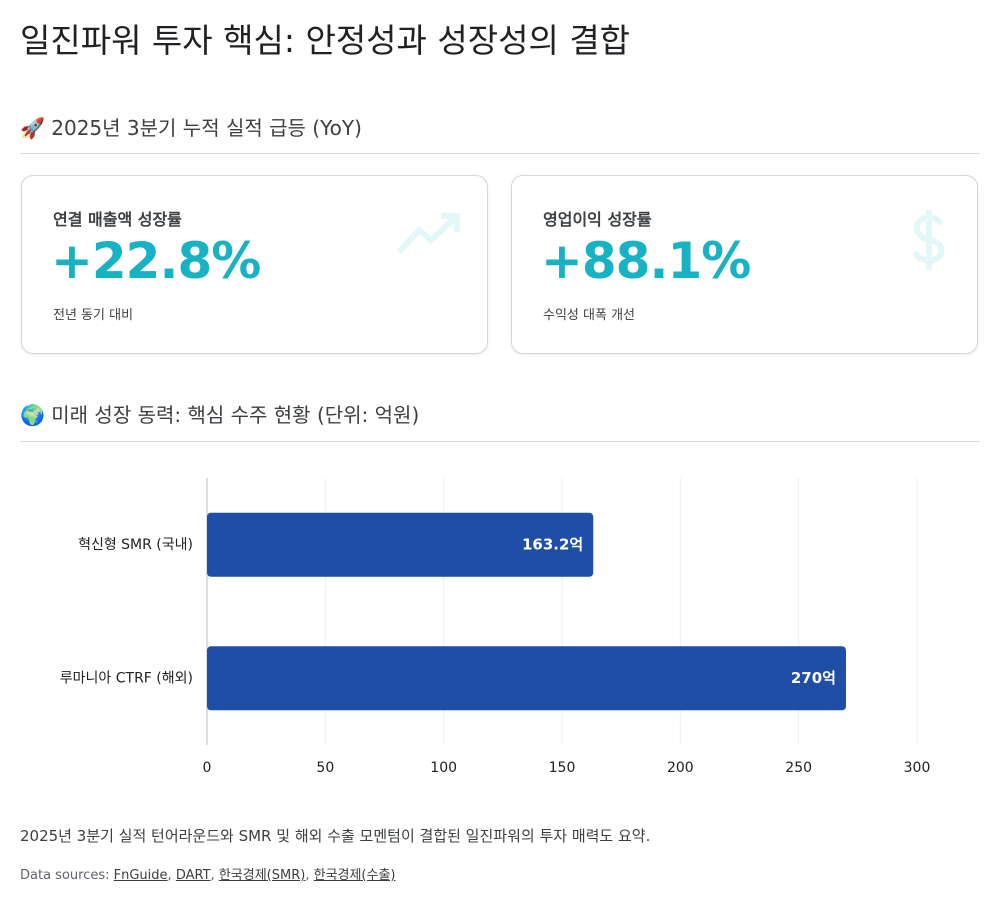 The image size is (1000, 904). Describe the element at coordinates (220, 415) in the screenshot. I see `section-heading: 🌍 미래 성장 동력: 핵심 수주 현황 (단위: 억원)` at that location.